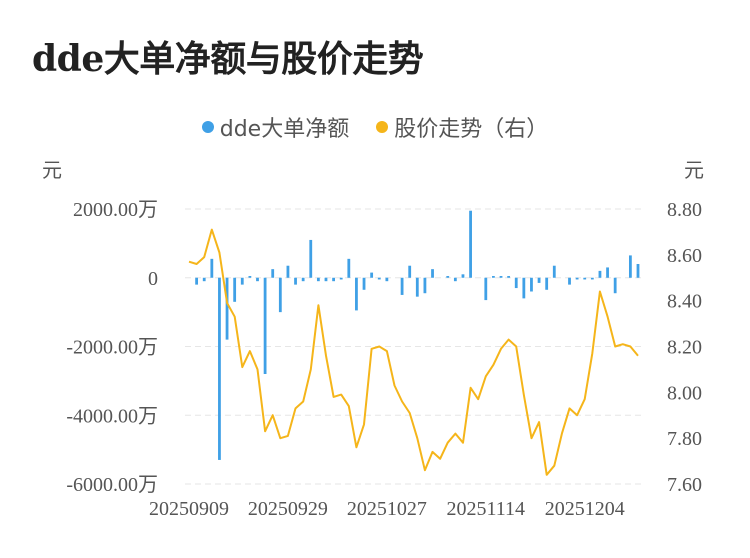 Image resolution: width=750 pixels, height=558 pixels. Describe the element at coordinates (694, 171) in the screenshot. I see `right-axis-unit: 元` at that location.